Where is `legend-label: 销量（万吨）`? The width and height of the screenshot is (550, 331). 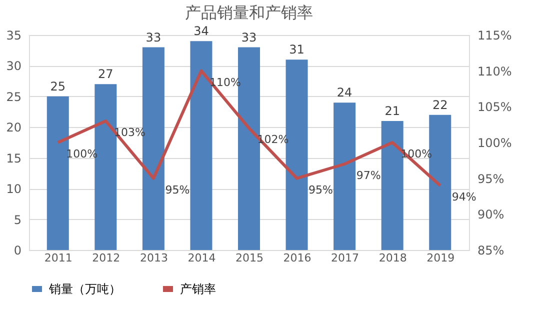
legend-label: 销量（万吨） is located at coordinates (84, 289).